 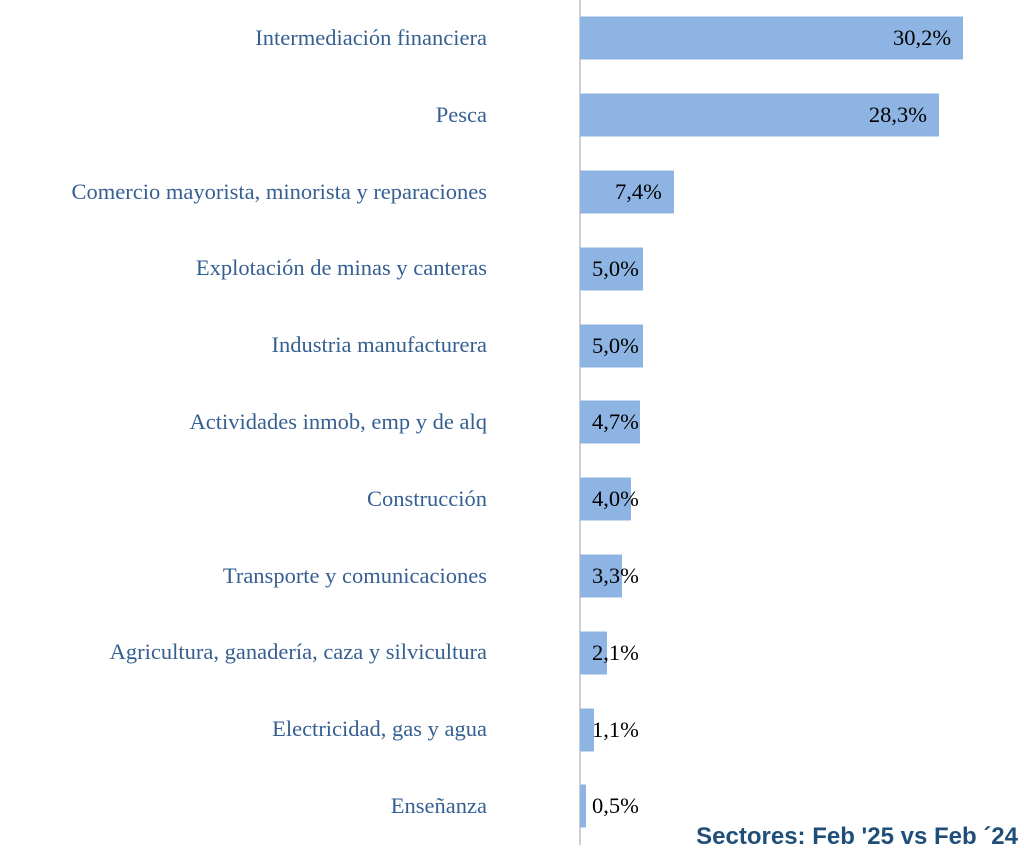 I want to click on category-label: Industria manufacturera, so click(x=379, y=345).